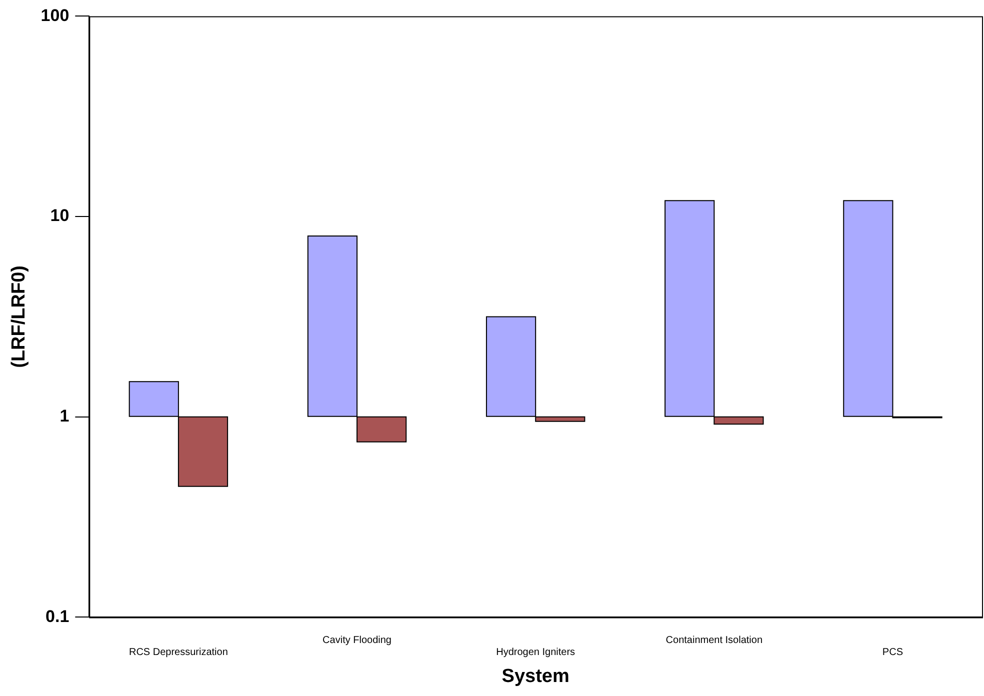  I want to click on y-tick-label: 10, so click(60, 216).